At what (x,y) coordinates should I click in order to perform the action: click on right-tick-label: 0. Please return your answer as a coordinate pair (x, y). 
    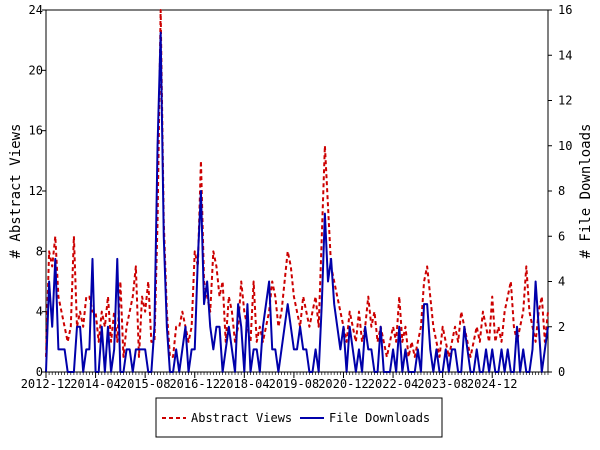
    Looking at the image, I should click on (561, 372).